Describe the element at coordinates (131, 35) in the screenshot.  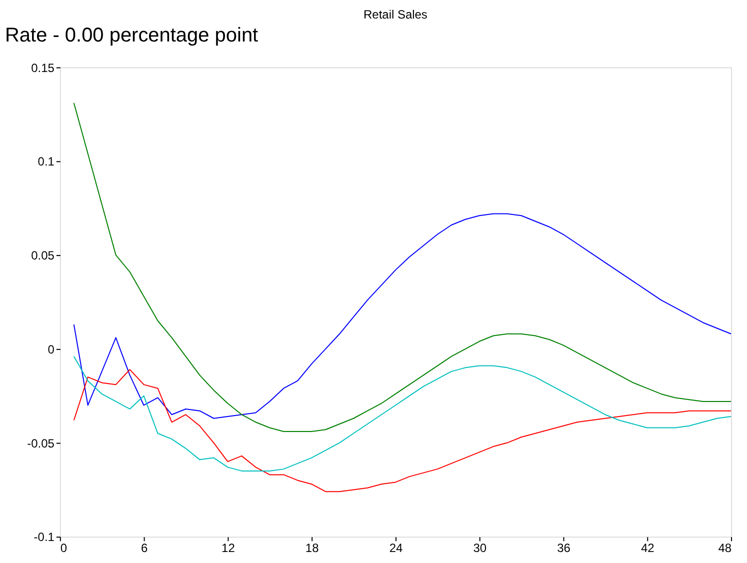
I see `text: Rate - 0.00 percentage point` at that location.